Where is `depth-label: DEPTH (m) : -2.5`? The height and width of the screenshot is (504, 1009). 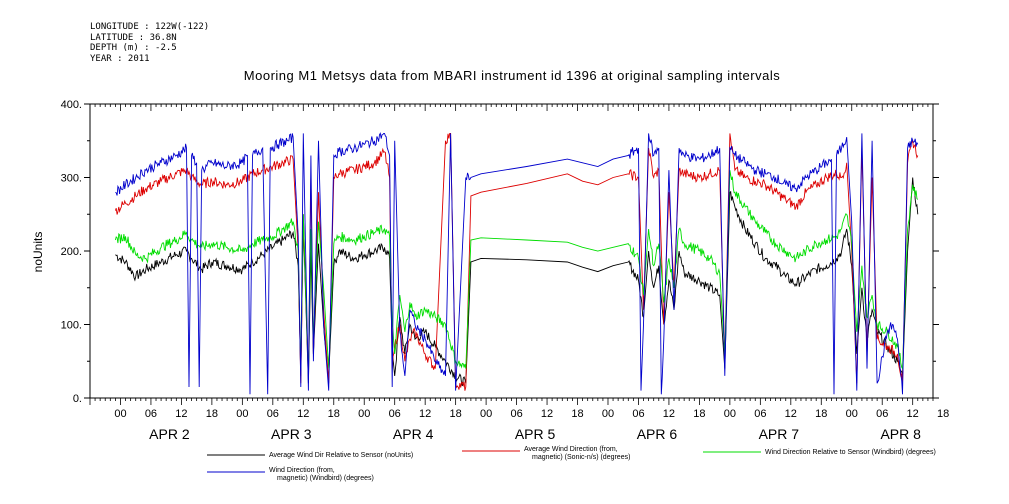 depth-label: DEPTH (m) : -2.5 is located at coordinates (133, 48).